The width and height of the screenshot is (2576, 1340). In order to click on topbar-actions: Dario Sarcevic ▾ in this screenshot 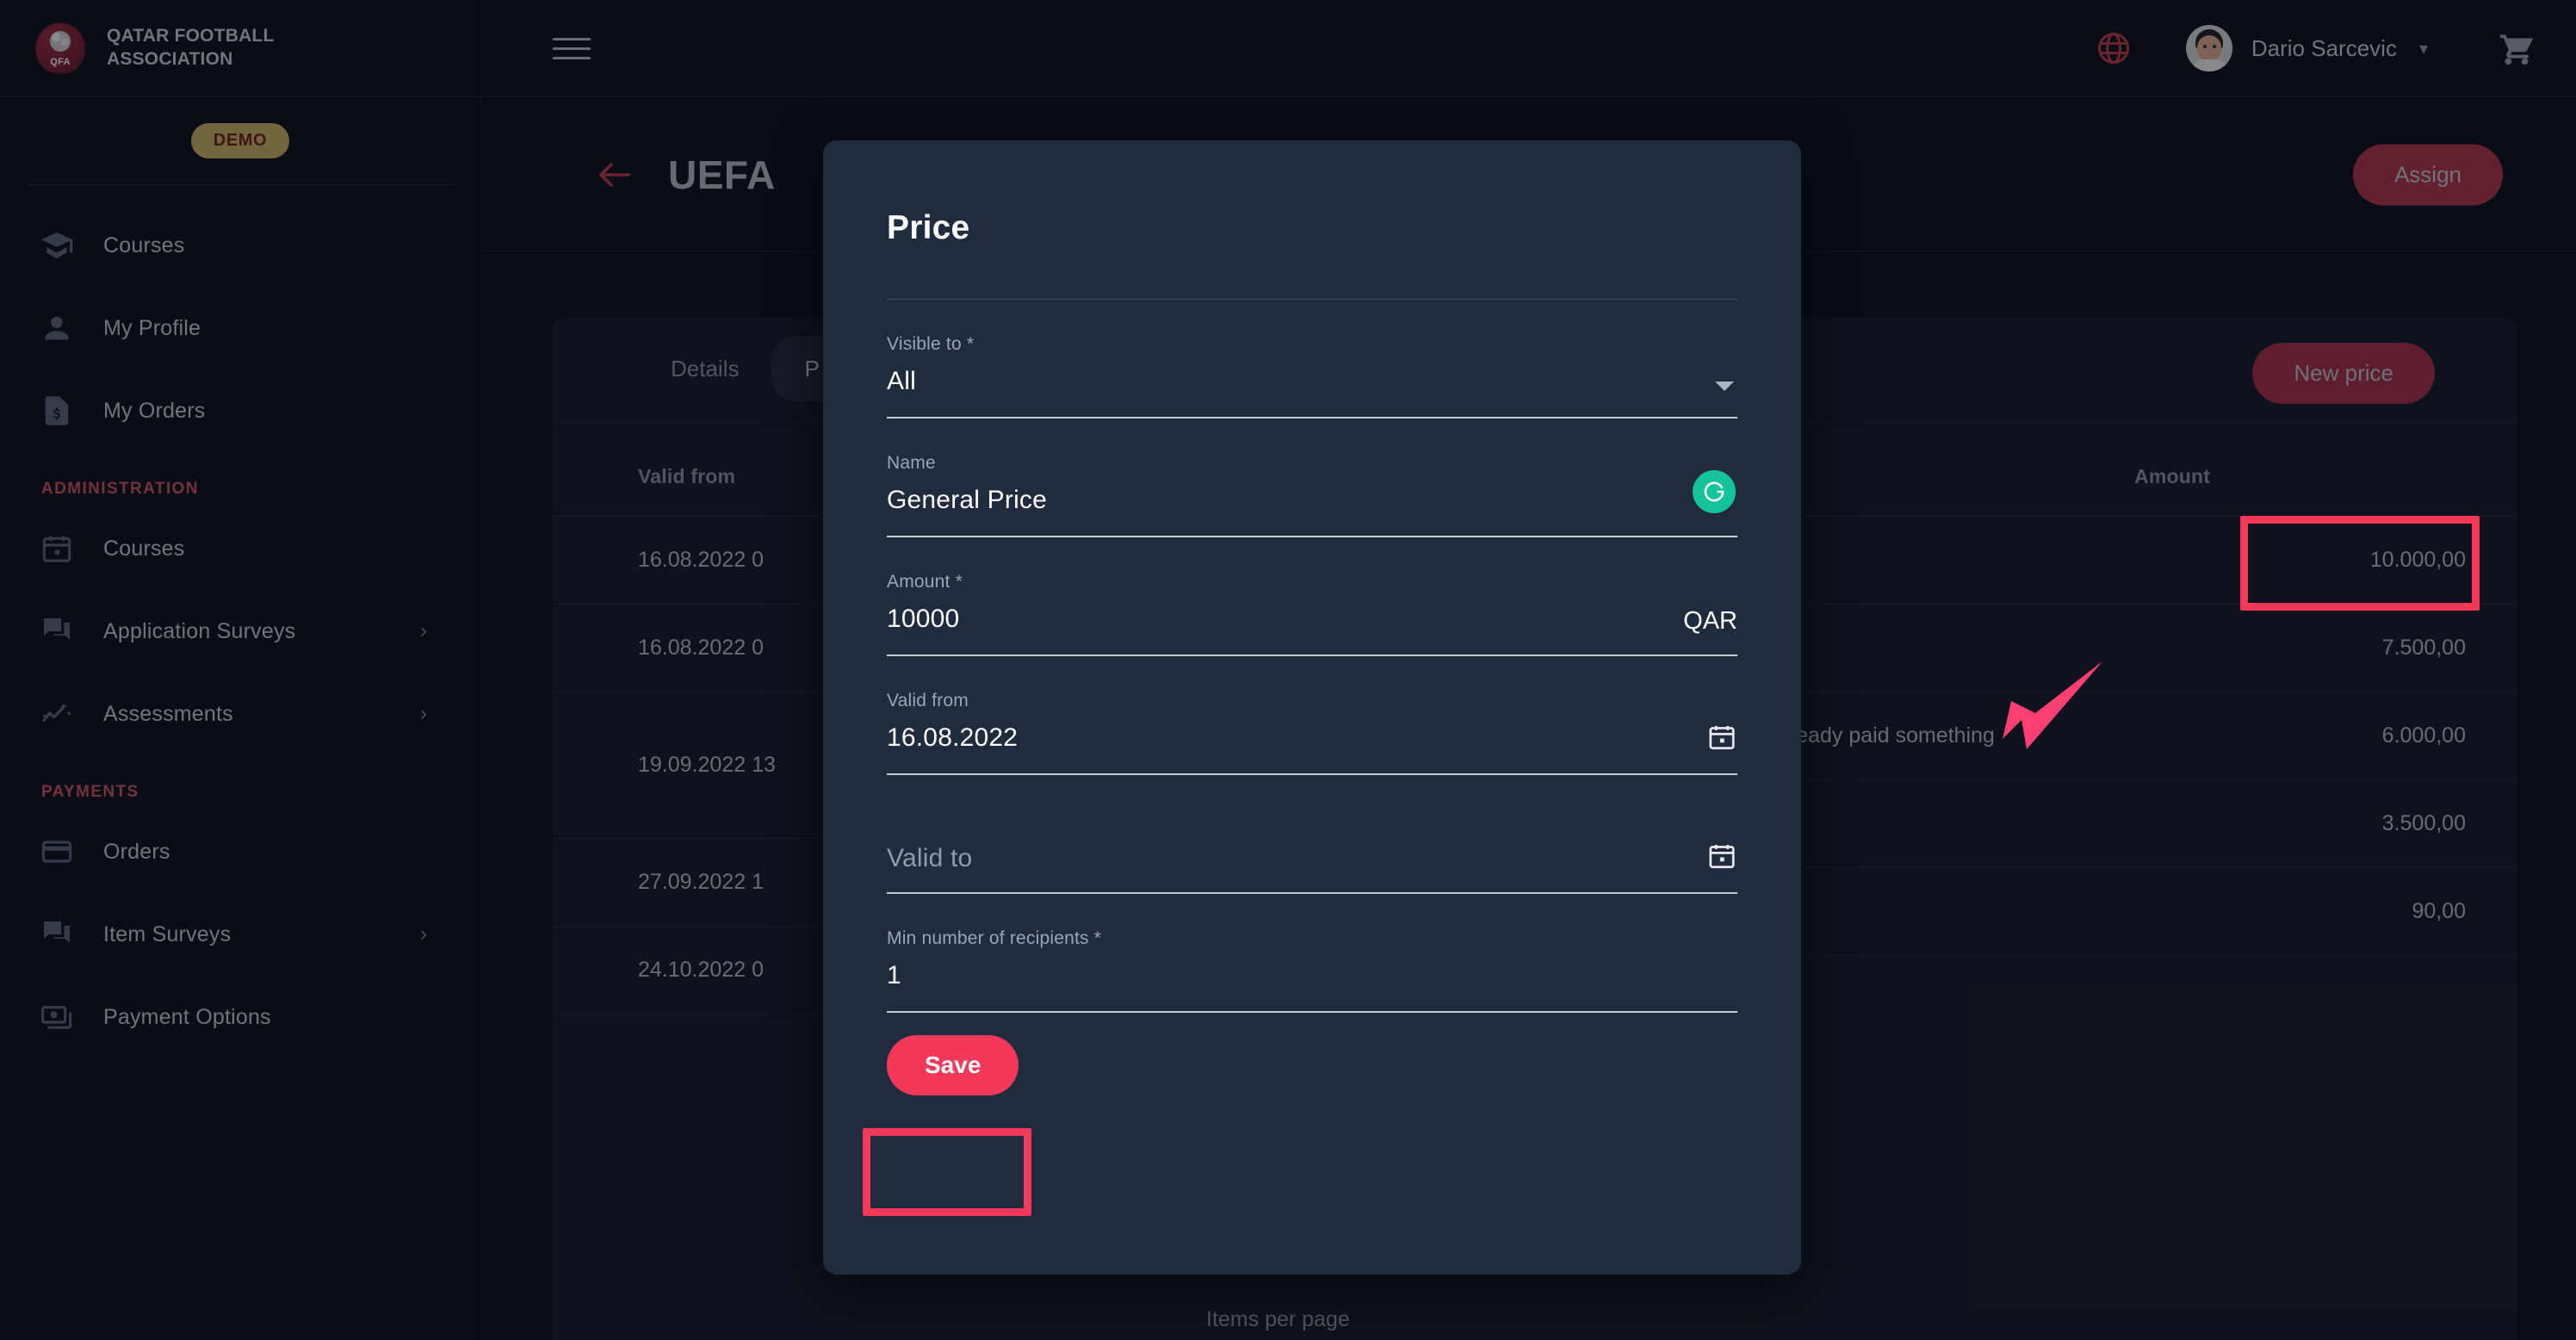, I will do `click(2336, 48)`.